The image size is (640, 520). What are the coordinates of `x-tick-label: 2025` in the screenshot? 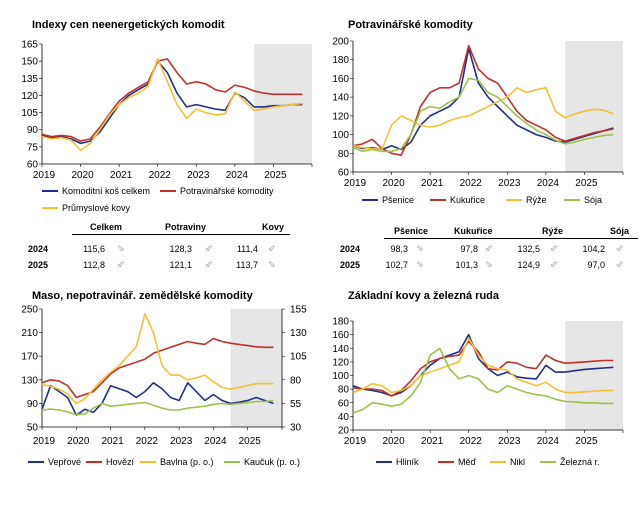 It's located at (275, 175).